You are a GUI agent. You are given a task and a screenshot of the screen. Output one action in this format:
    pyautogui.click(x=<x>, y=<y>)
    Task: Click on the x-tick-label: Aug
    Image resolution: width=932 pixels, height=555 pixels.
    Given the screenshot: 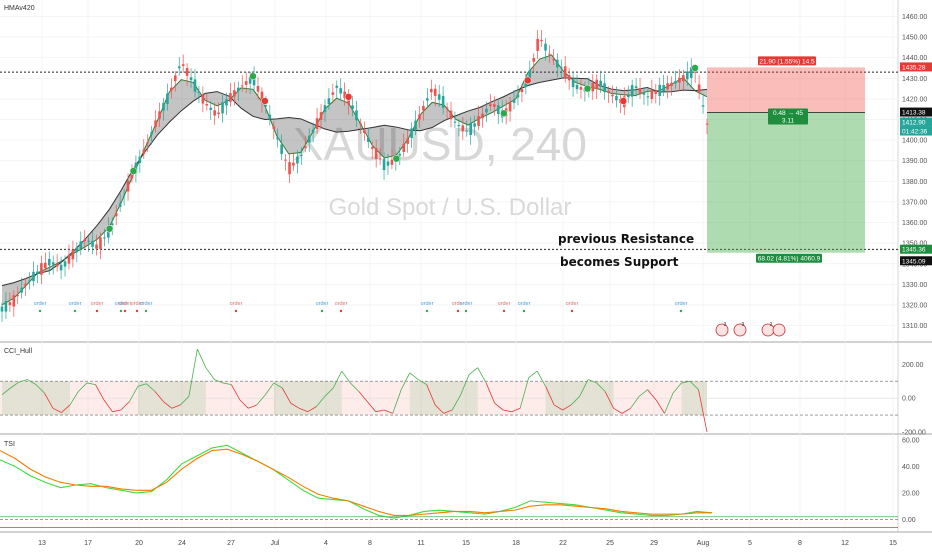 What is the action you would take?
    pyautogui.click(x=703, y=543)
    